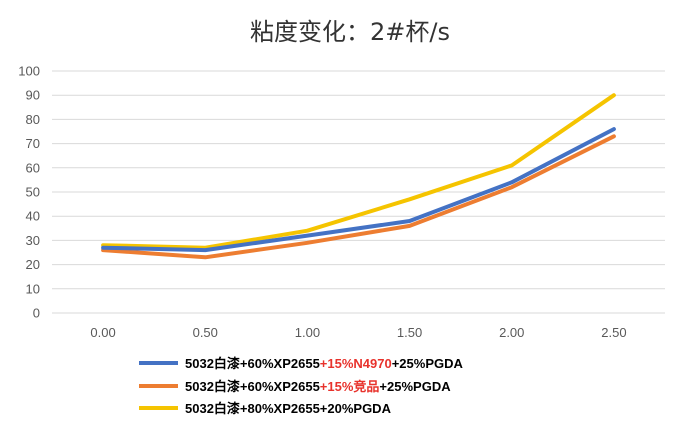 Image resolution: width=700 pixels, height=421 pixels. I want to click on chart-title: 粘度变化：2#杯/s, so click(350, 32).